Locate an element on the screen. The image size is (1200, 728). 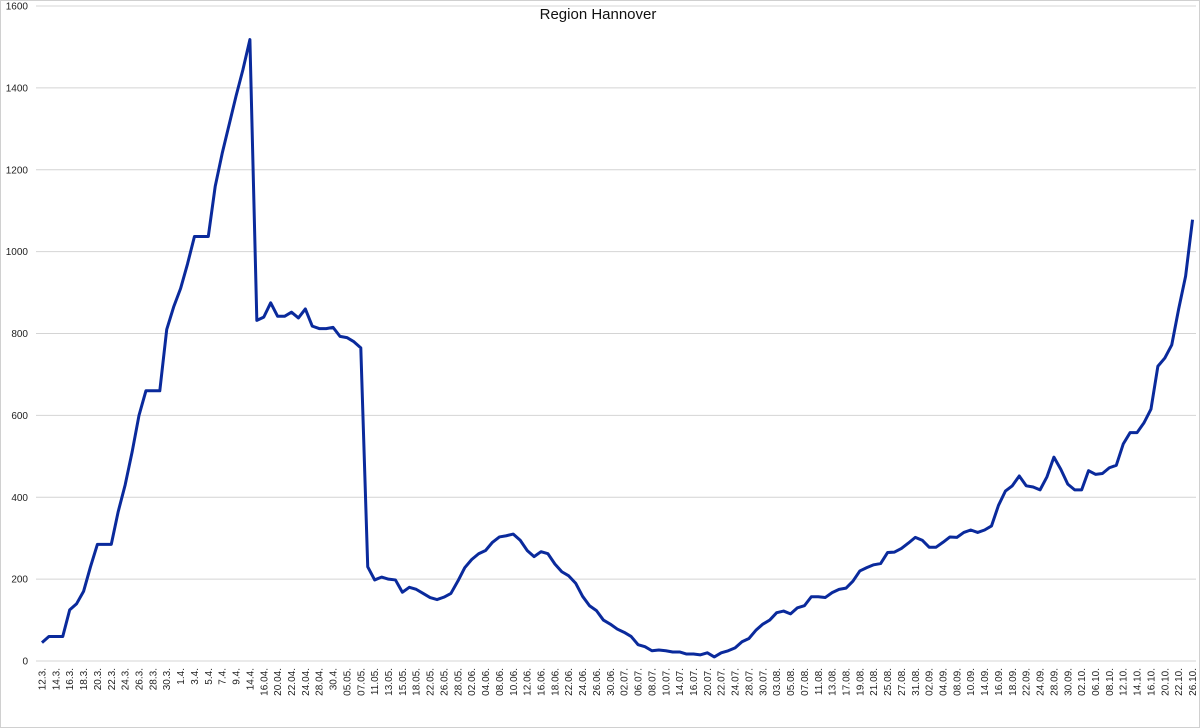
x-tick-label: 21.08. is located at coordinates (874, 682).